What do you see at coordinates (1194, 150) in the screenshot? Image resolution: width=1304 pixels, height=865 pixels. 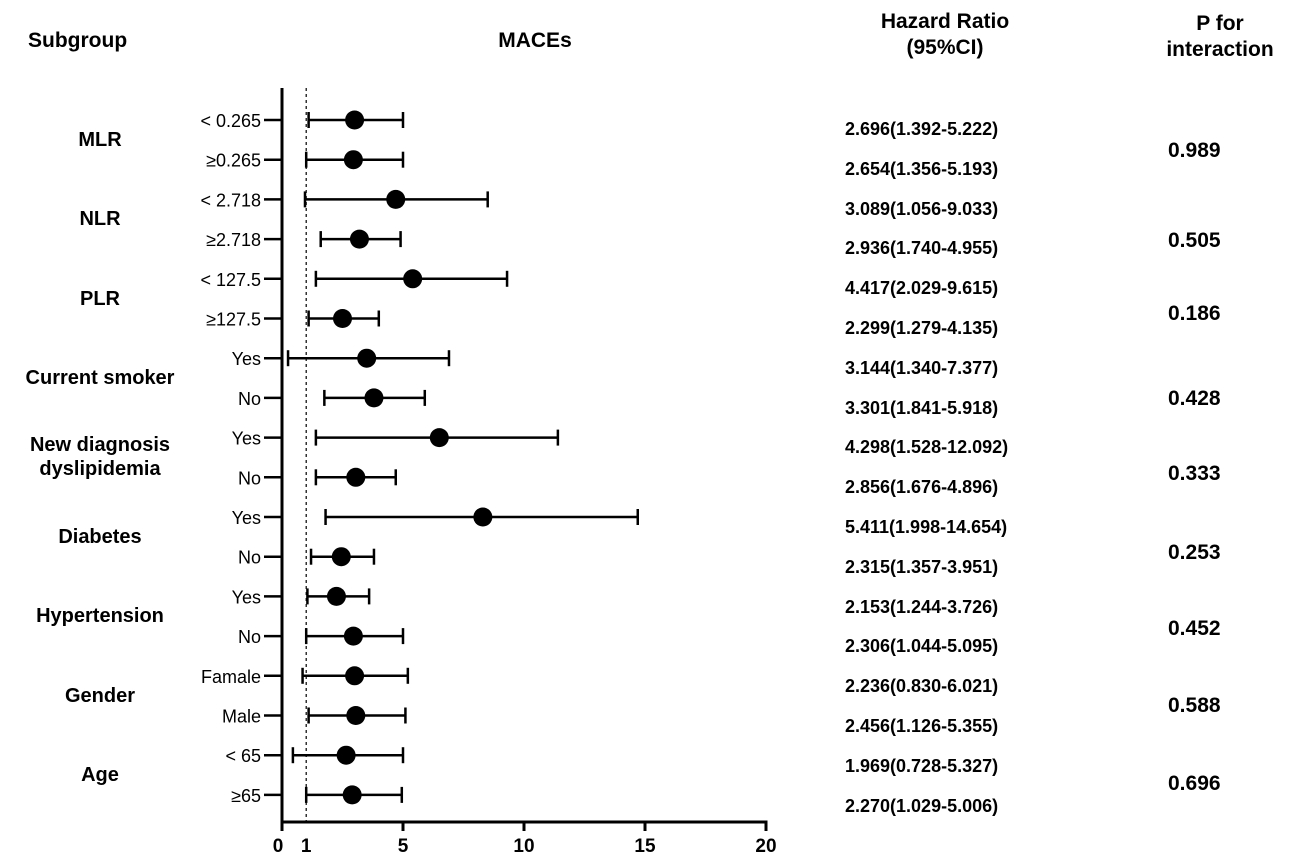 I see `p-value: 0.989` at bounding box center [1194, 150].